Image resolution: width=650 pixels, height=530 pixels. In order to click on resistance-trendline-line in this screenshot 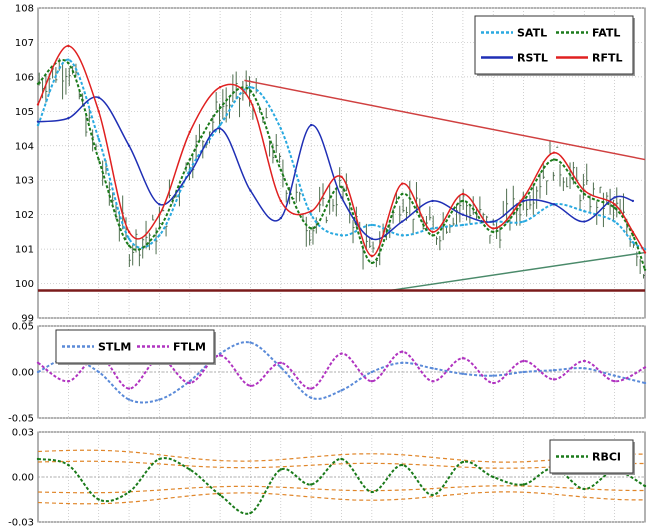, I will do `click(445, 120)`.